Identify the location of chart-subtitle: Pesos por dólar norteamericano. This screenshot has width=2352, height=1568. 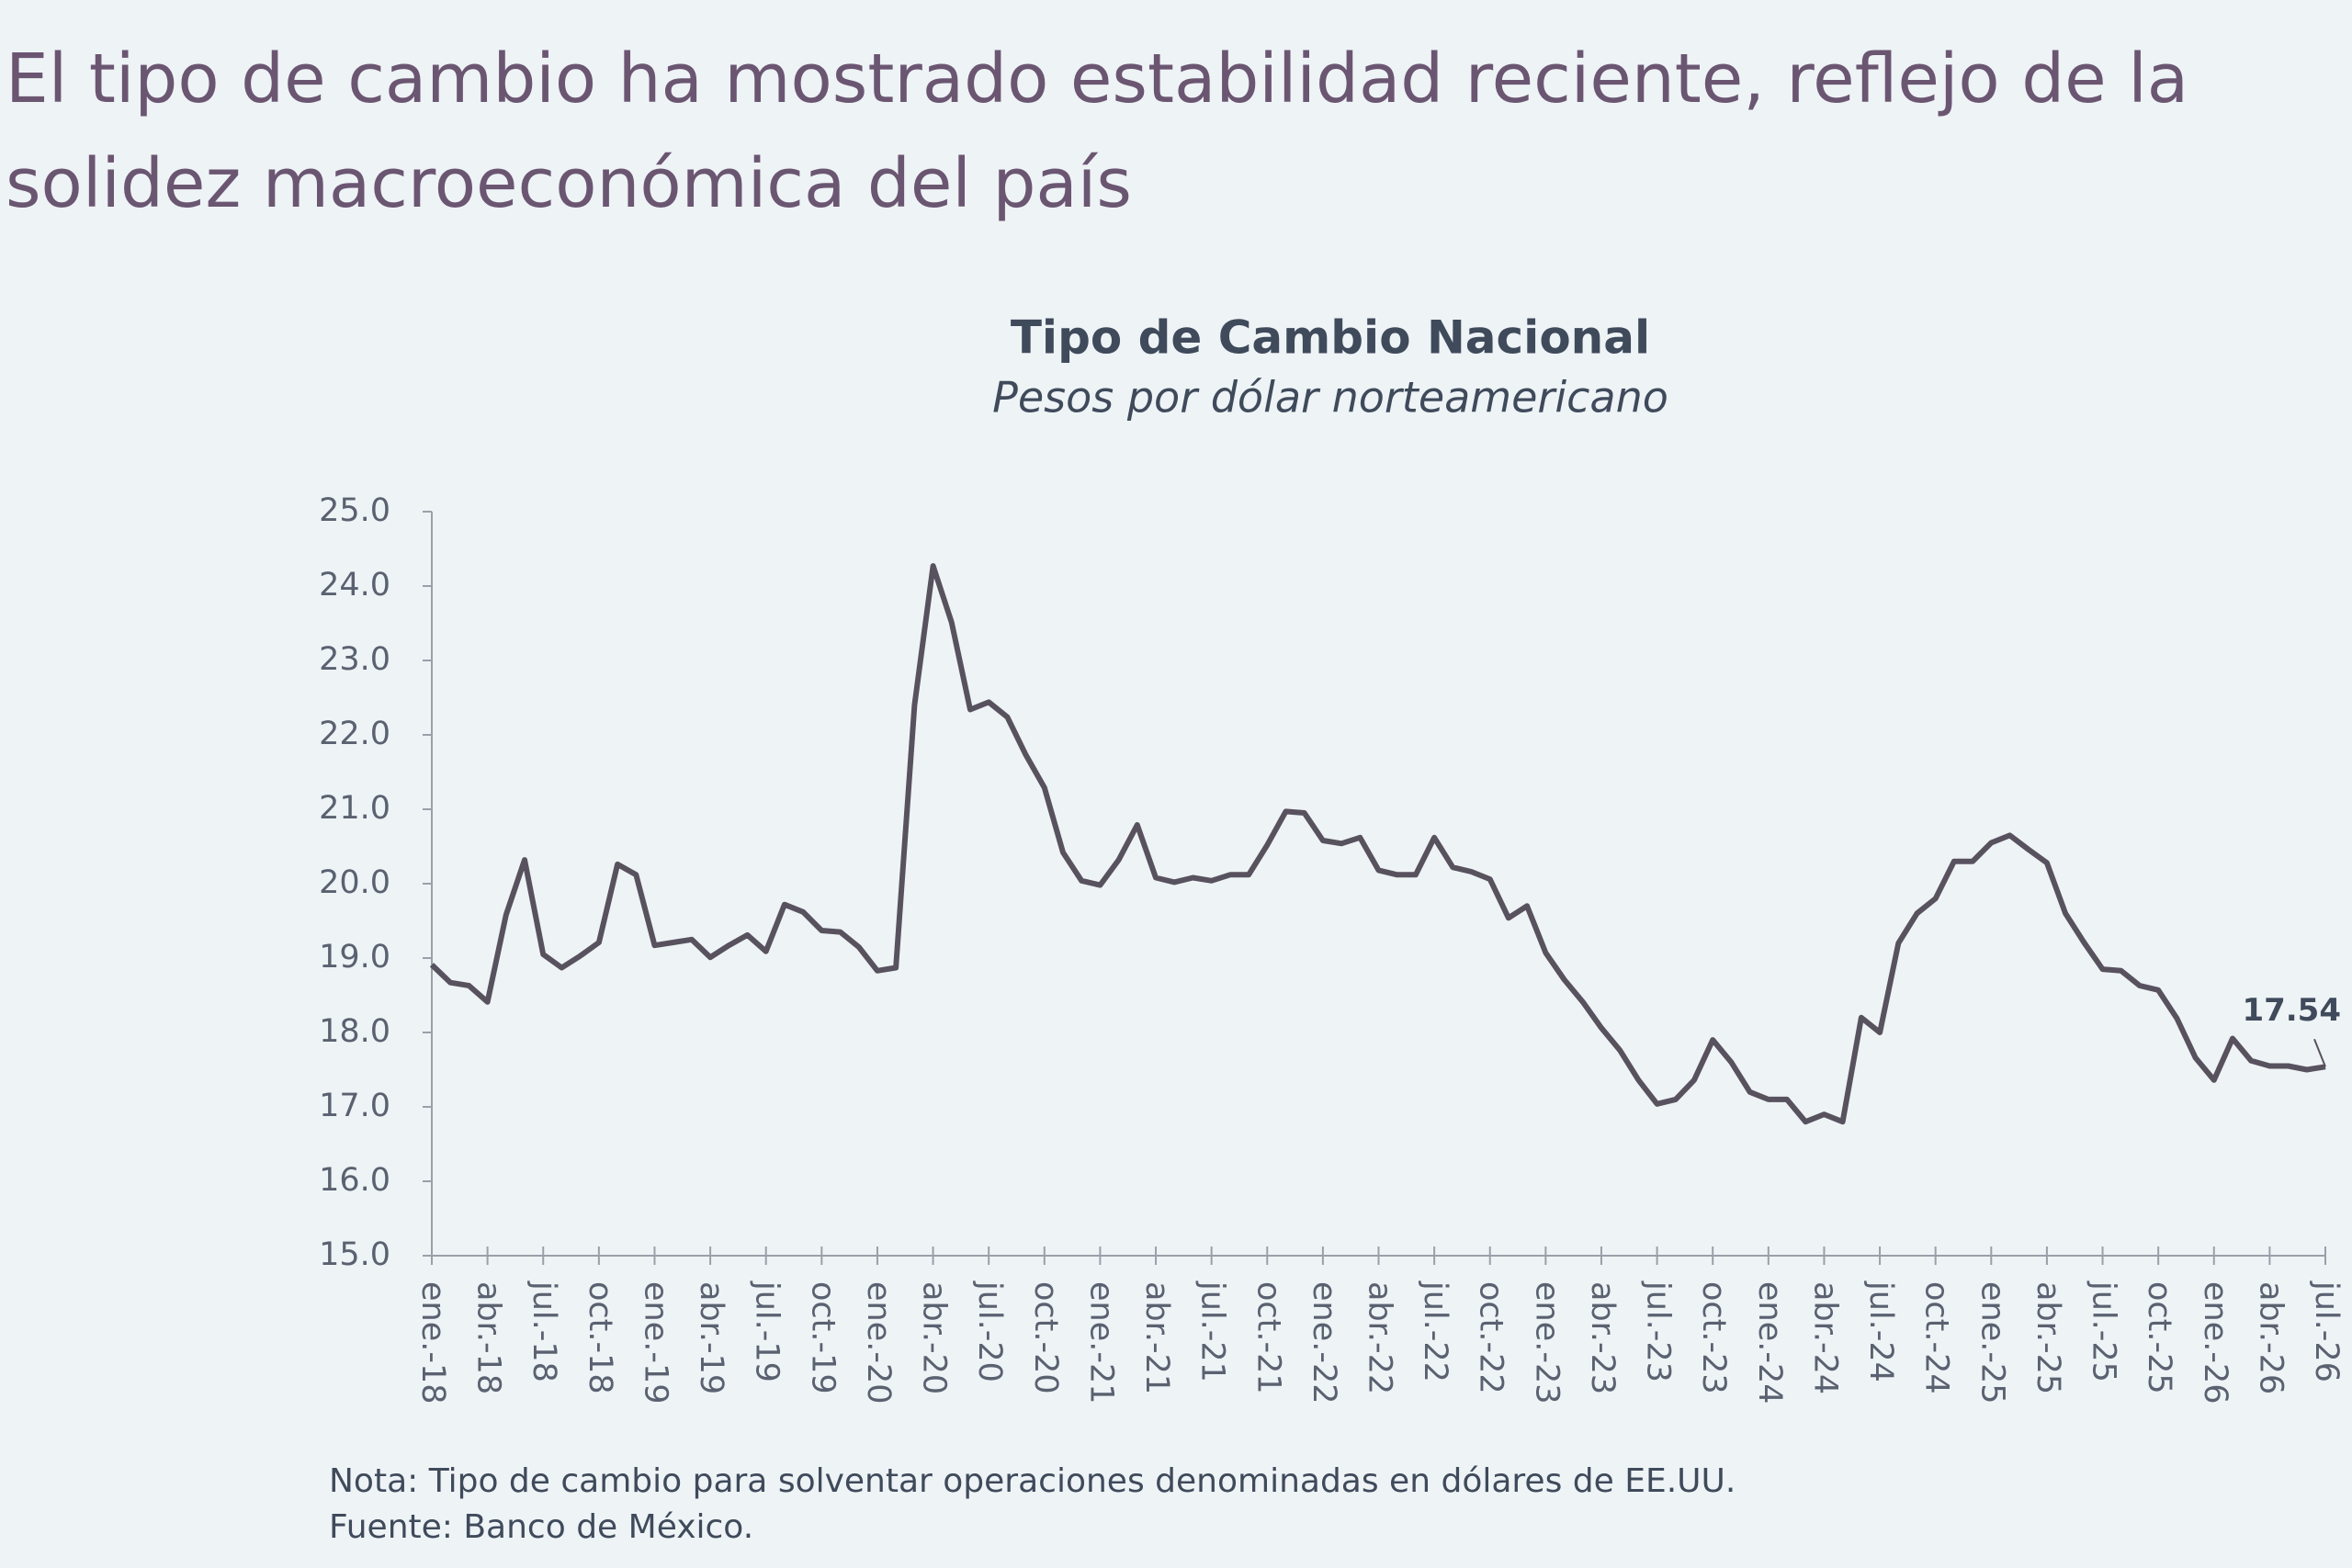
(1330, 398).